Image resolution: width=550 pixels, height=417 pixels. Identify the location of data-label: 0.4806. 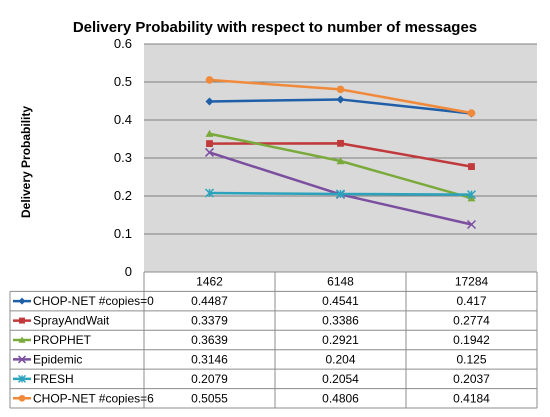
(340, 398).